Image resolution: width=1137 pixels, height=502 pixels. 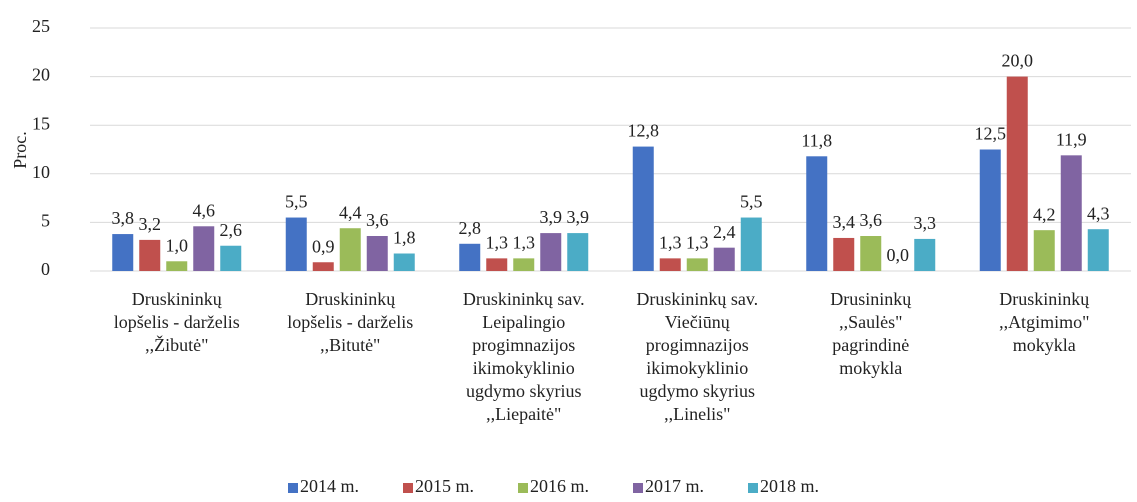 What do you see at coordinates (870, 322) in the screenshot?
I see `x-tick-label: ,,Saulės"` at bounding box center [870, 322].